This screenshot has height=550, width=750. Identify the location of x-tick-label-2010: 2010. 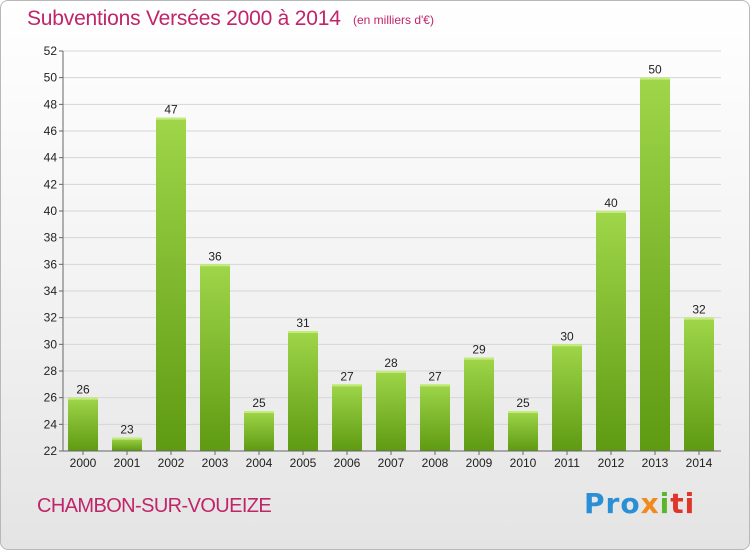
(523, 463).